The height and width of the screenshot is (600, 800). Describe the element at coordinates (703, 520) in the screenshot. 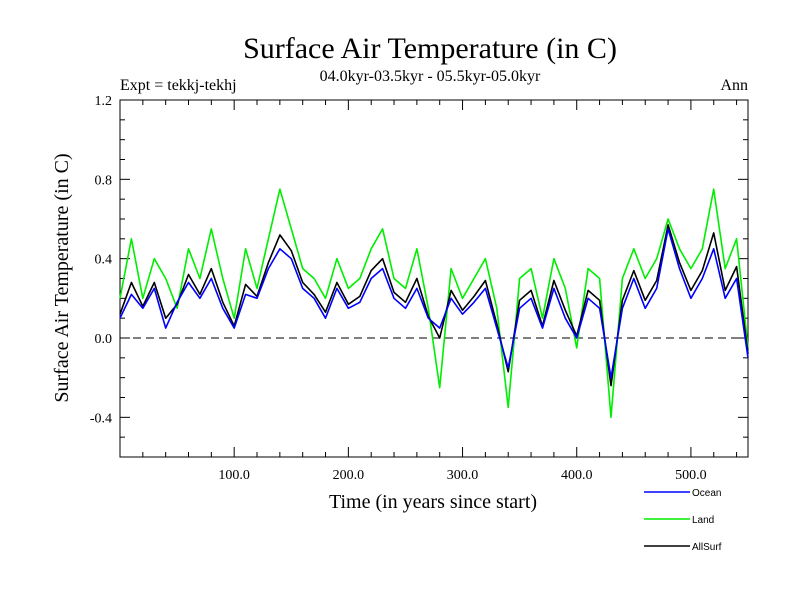

I see `legend-label-land: Land` at that location.